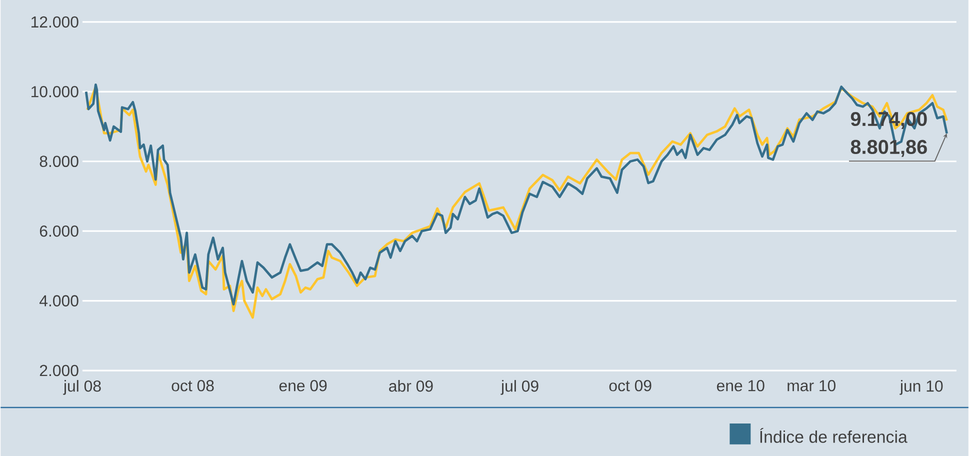  What do you see at coordinates (55, 92) in the screenshot?
I see `y-tick-label: 10.000` at bounding box center [55, 92].